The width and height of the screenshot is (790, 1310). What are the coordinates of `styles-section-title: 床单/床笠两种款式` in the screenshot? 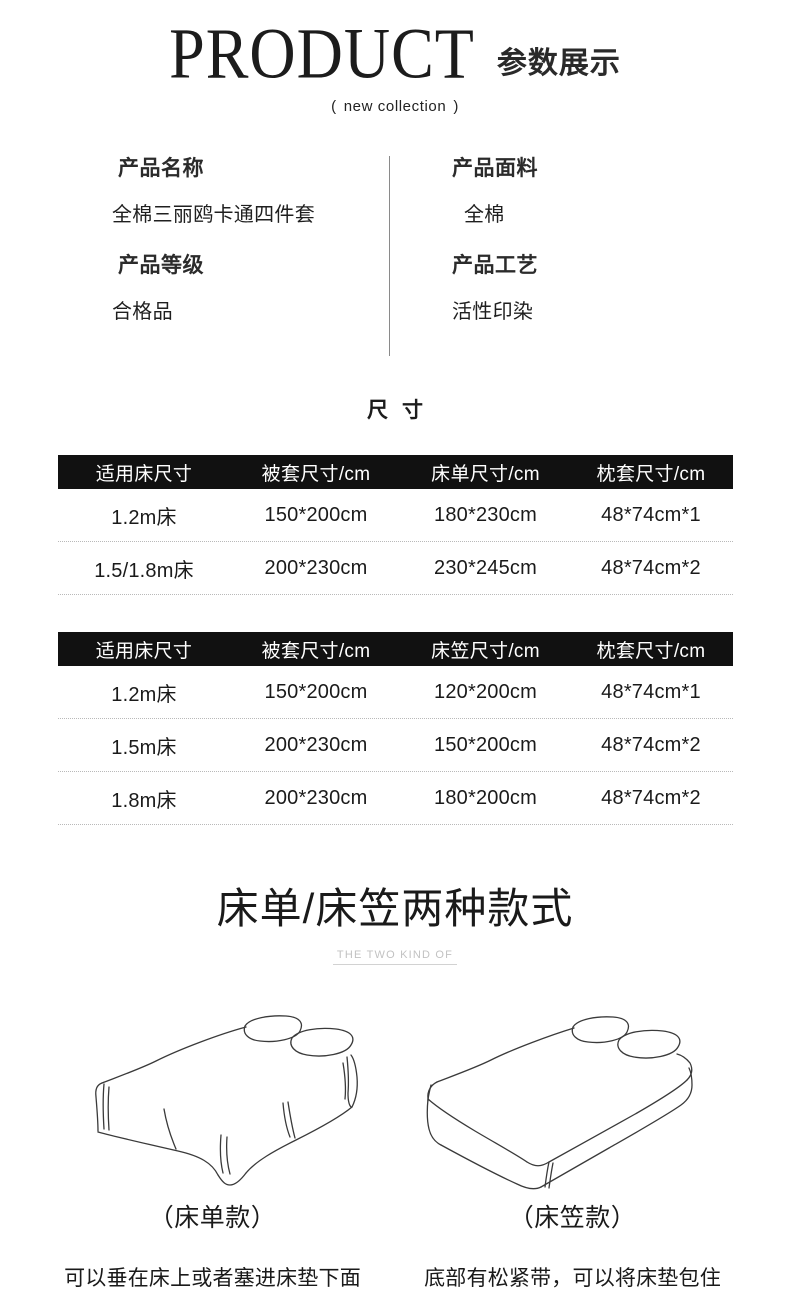 It's located at (395, 908).